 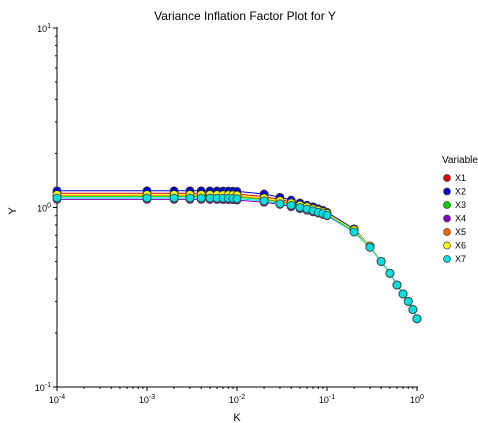 I want to click on legend-label: X1, so click(x=460, y=178).